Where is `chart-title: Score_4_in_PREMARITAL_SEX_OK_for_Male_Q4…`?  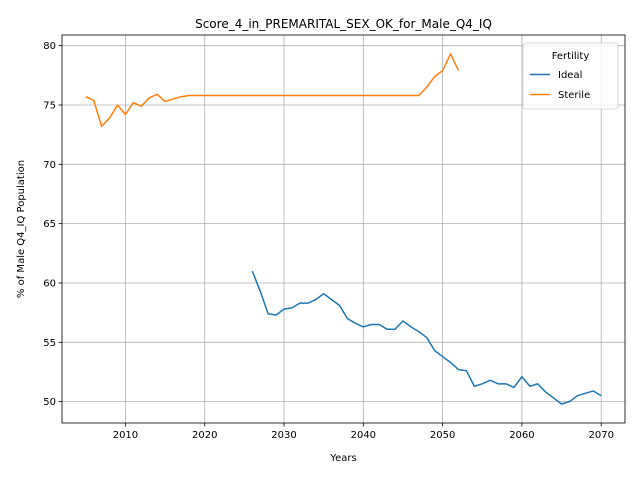 chart-title: Score_4_in_PREMARITAL_SEX_OK_for_Male_Q4… is located at coordinates (343, 24).